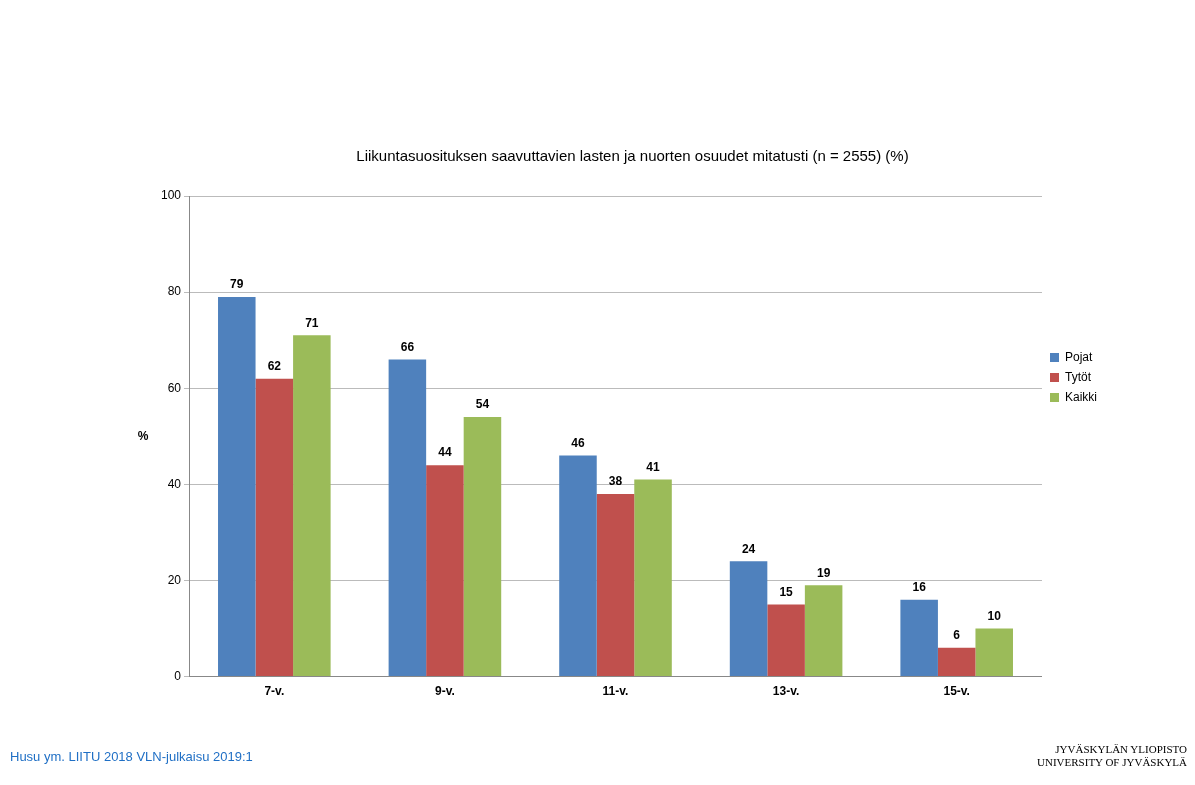 This screenshot has height=785, width=1195. What do you see at coordinates (174, 579) in the screenshot?
I see `y-tick-label: 20` at bounding box center [174, 579].